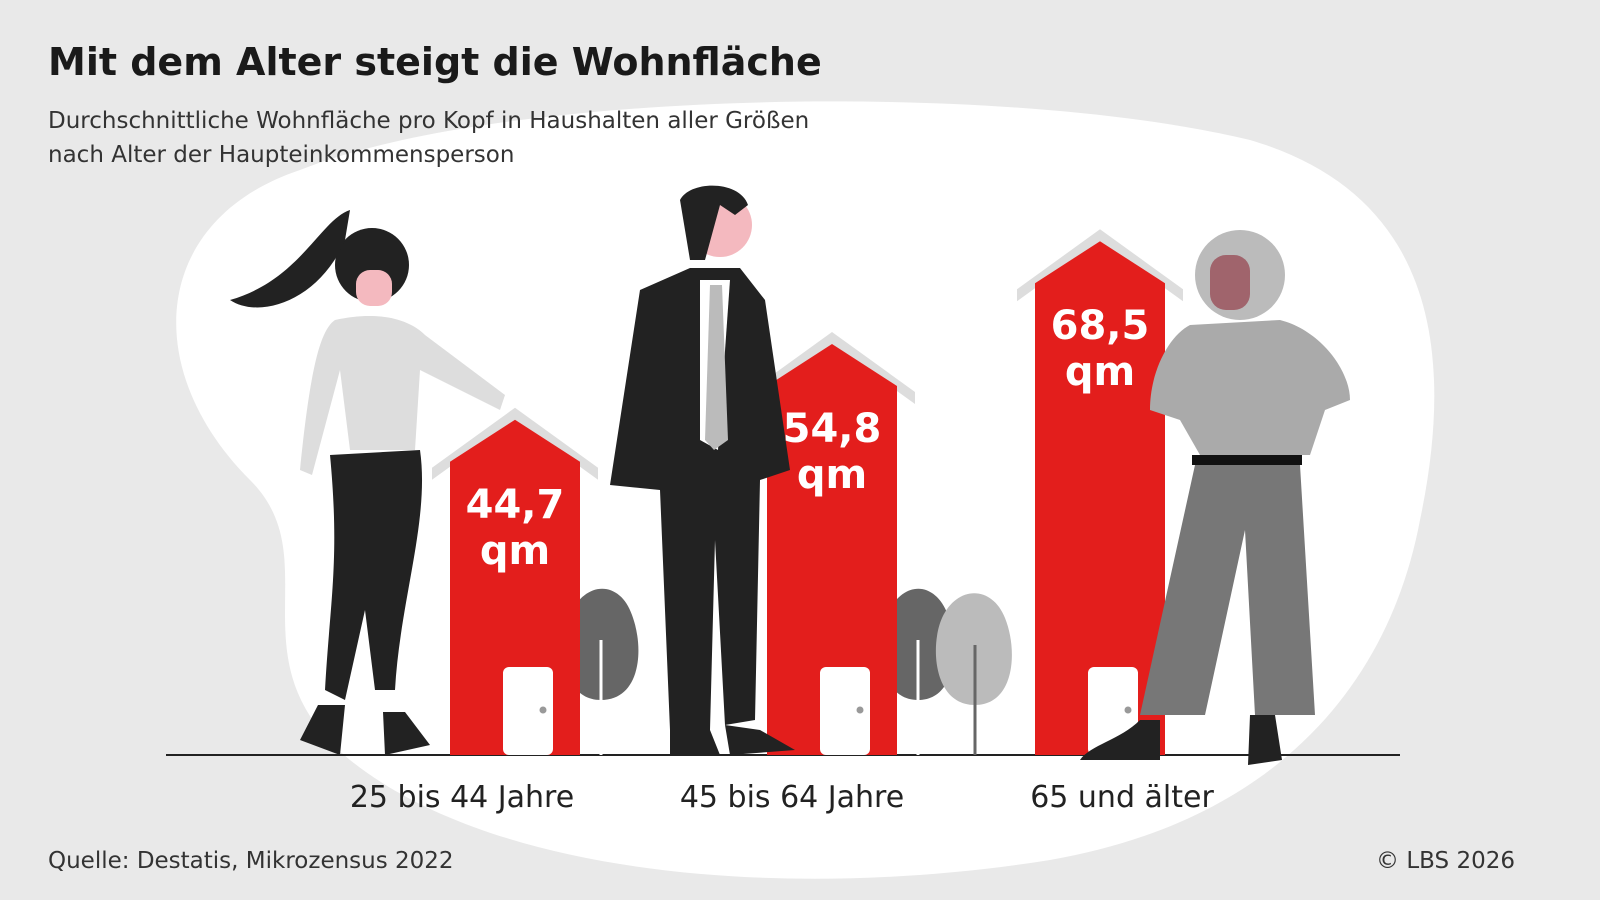 Image resolution: width=1600 pixels, height=900 pixels. What do you see at coordinates (515, 527) in the screenshot?
I see `value-label: 44,7 qm` at bounding box center [515, 527].